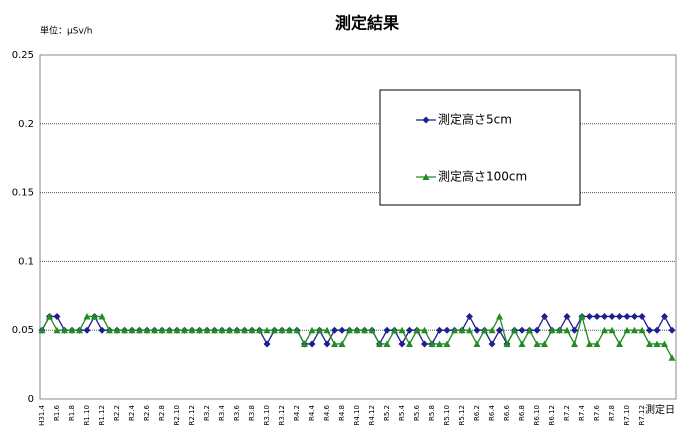 The width and height of the screenshot is (690, 433). Describe the element at coordinates (267, 415) in the screenshot. I see `x-tick-label: R3.10` at that location.